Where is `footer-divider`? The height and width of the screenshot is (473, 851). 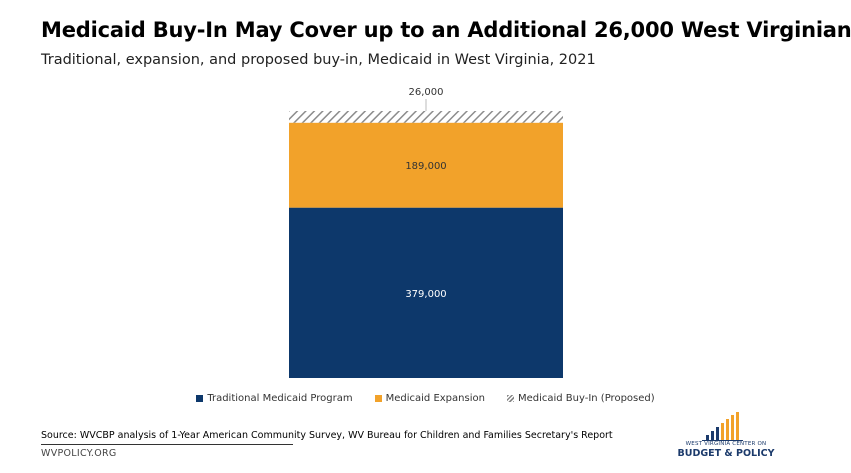 footer-divider is located at coordinates (167, 444).